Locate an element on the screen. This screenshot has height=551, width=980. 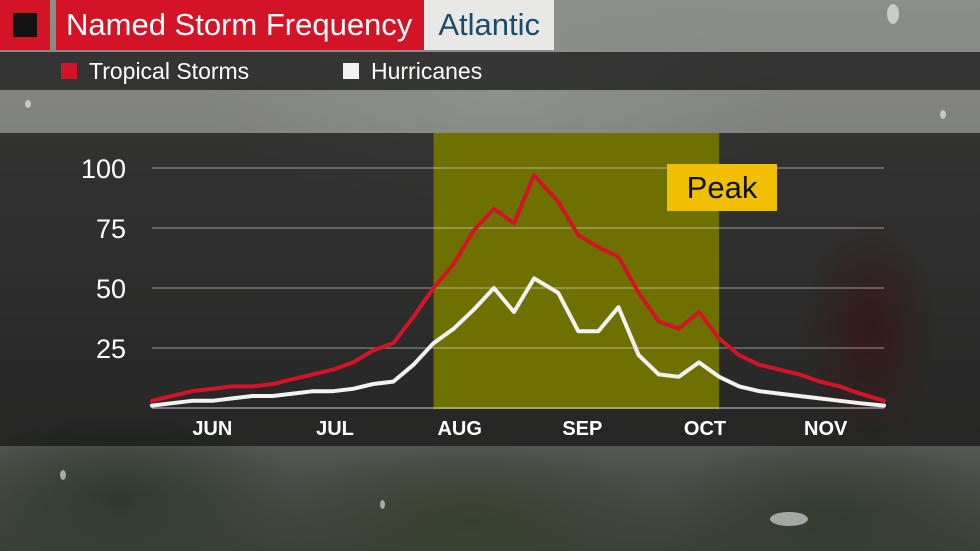
brand-logo is located at coordinates (25, 25).